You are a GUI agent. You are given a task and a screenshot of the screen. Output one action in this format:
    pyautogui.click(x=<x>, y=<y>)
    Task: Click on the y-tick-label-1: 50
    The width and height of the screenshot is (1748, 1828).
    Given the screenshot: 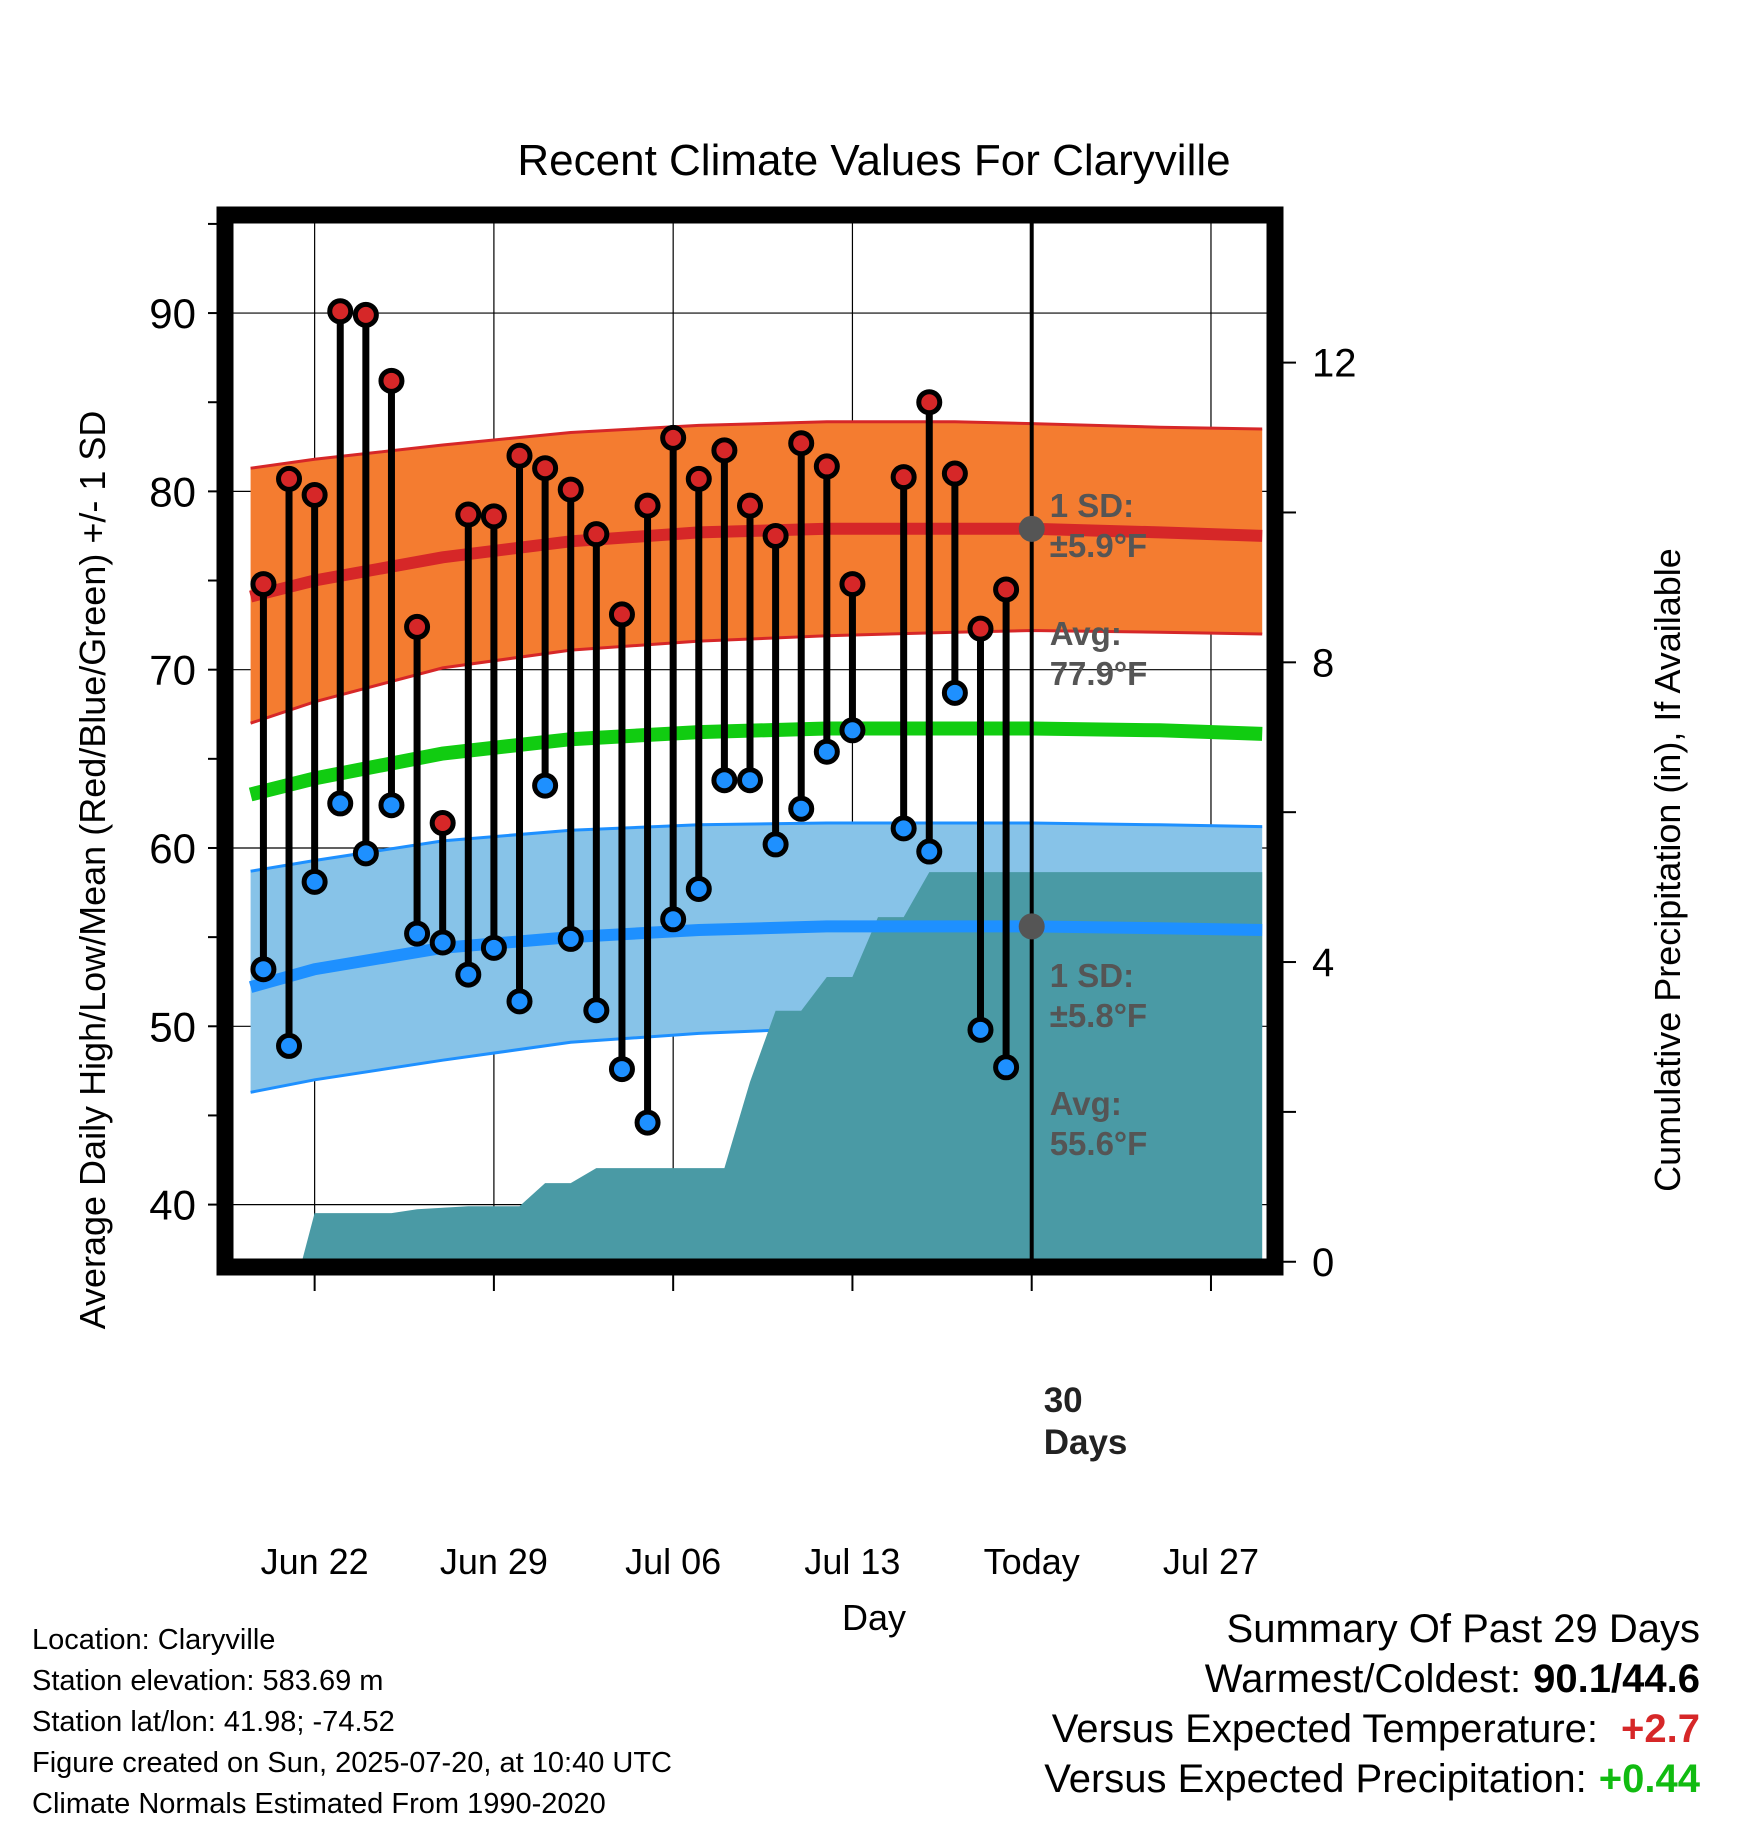 What is the action you would take?
    pyautogui.click(x=172, y=1026)
    